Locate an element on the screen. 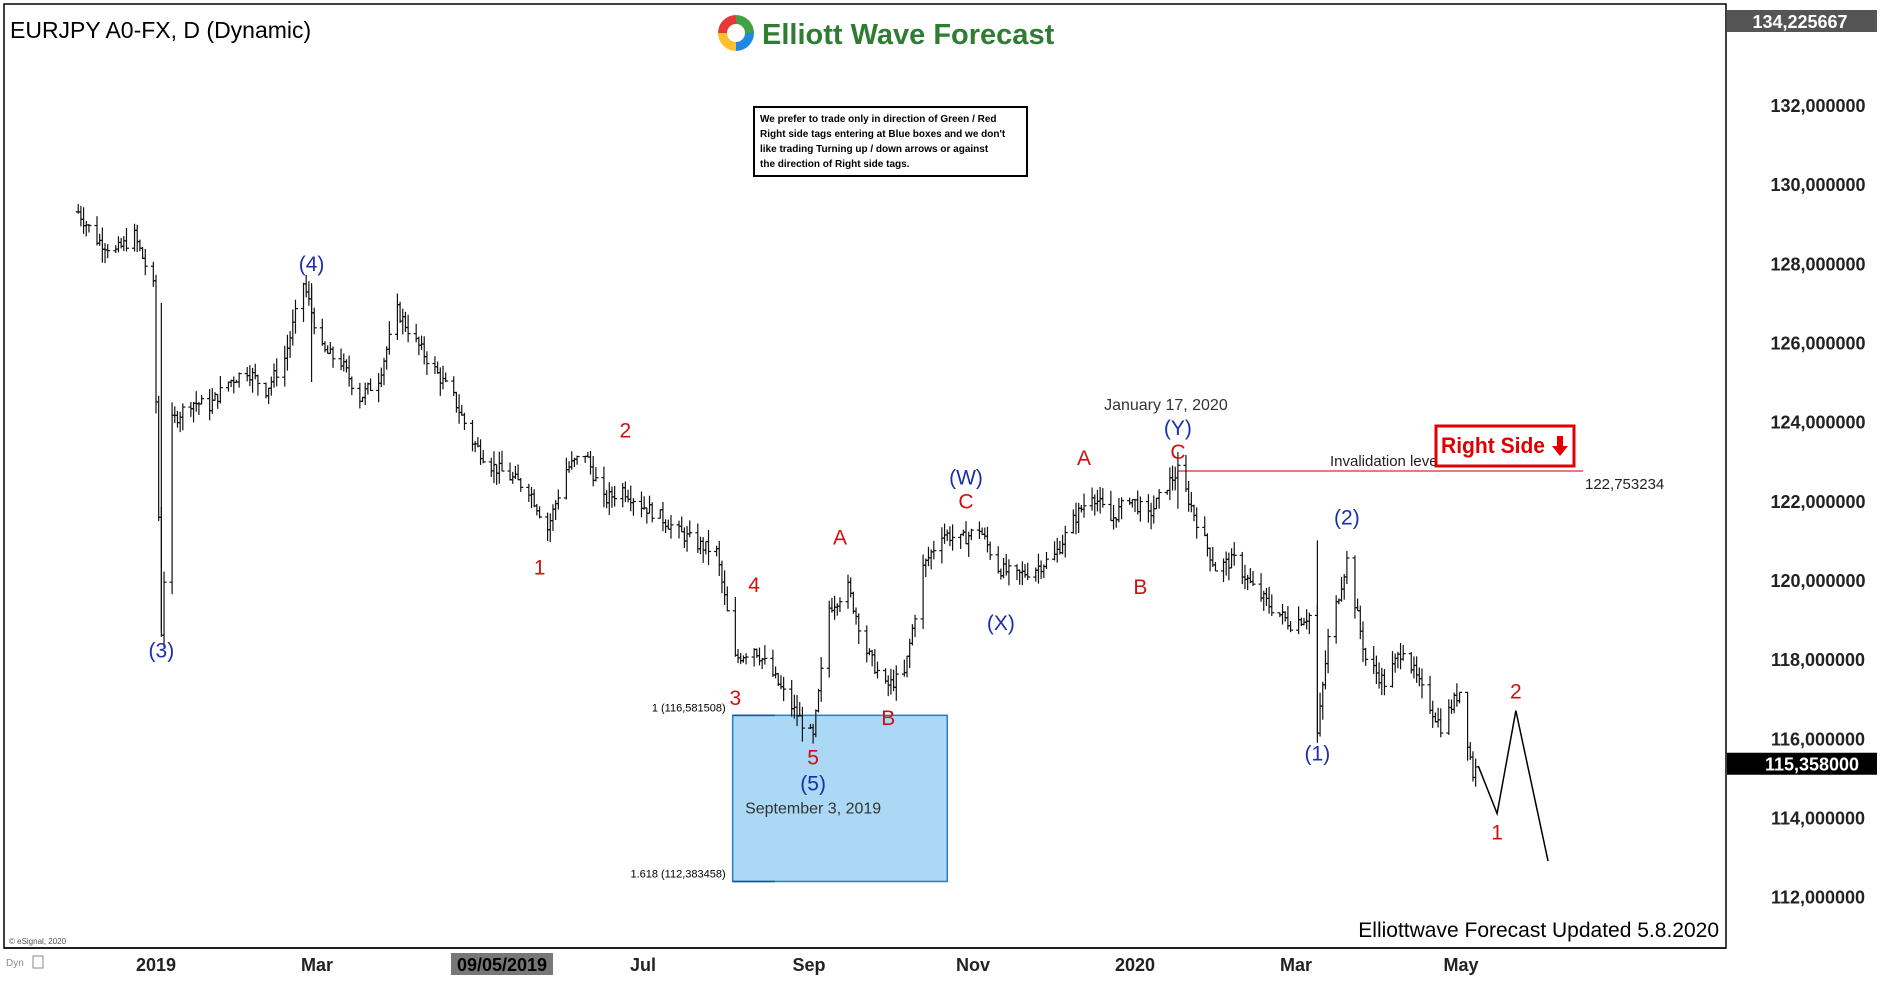 The width and height of the screenshot is (1881, 986). wave-label: (2) is located at coordinates (1347, 517).